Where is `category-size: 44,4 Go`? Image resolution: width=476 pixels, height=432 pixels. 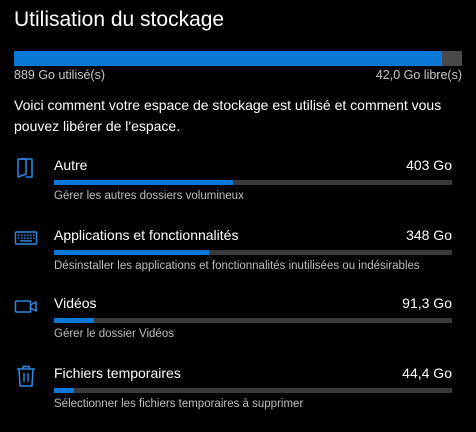
category-size: 44,4 Go is located at coordinates (427, 373).